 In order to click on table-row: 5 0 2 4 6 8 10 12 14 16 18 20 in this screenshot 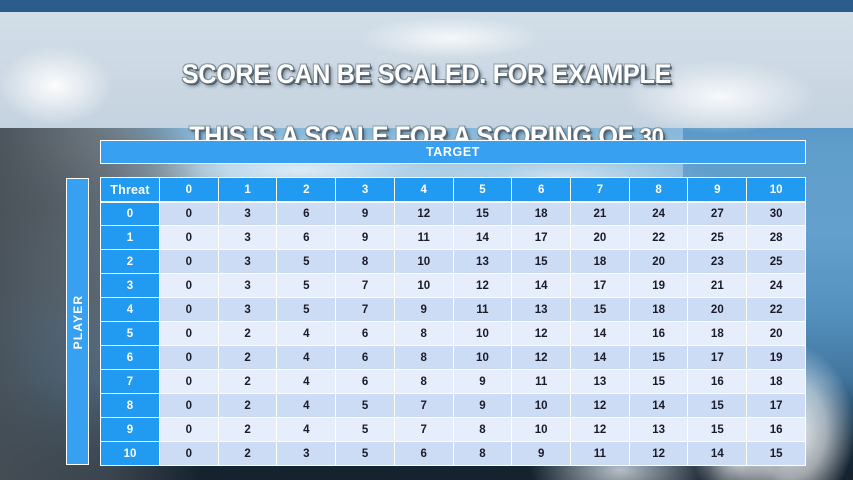, I will do `click(453, 334)`.